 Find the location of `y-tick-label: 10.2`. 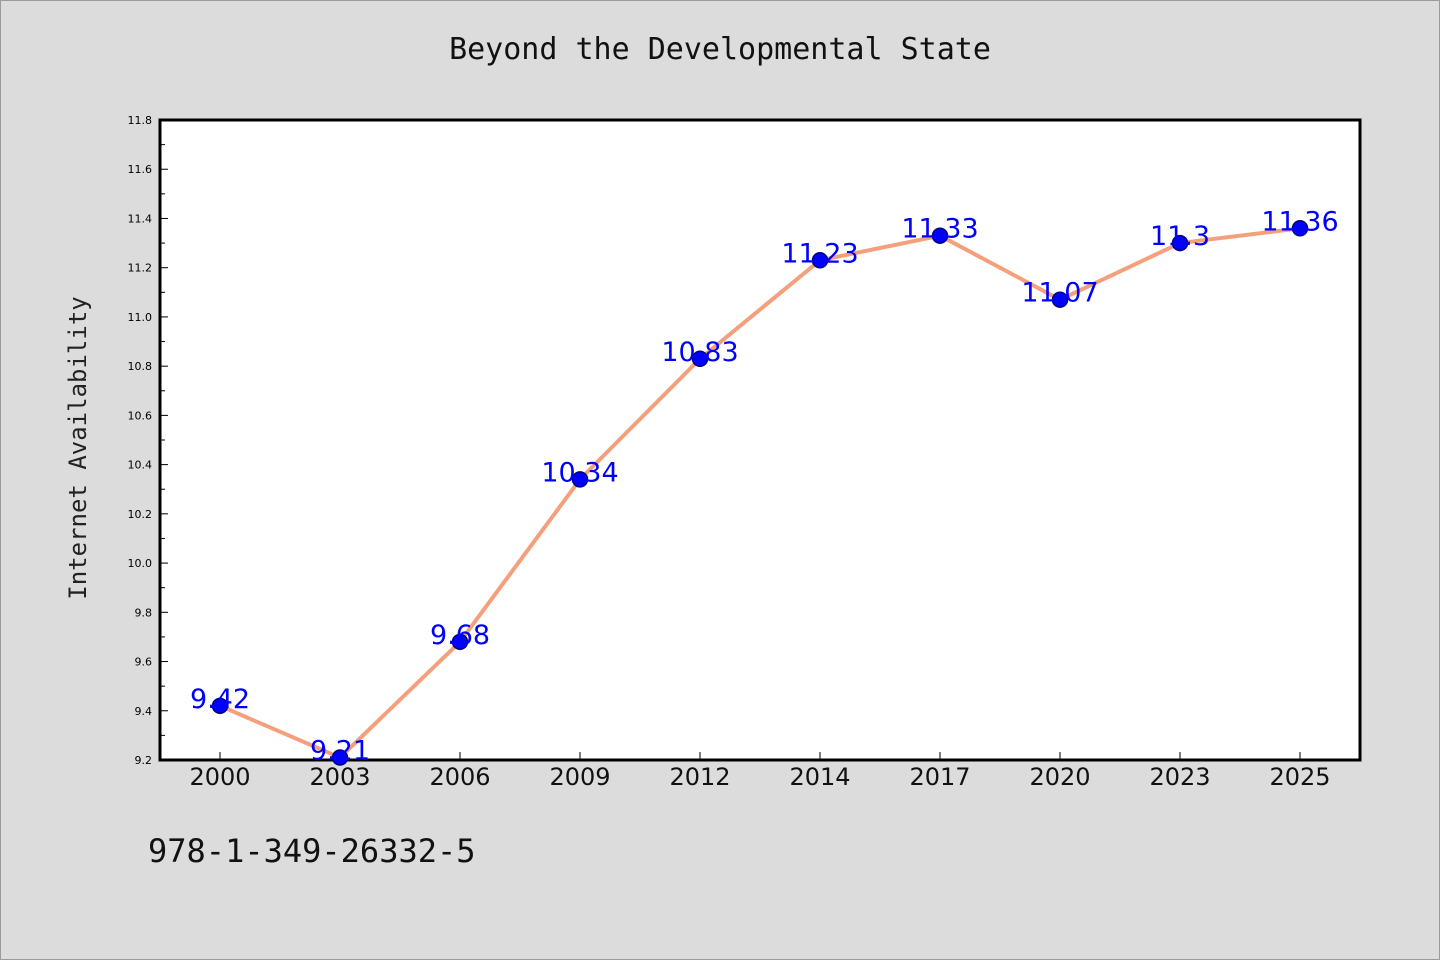

y-tick-label: 10.2 is located at coordinates (140, 514).